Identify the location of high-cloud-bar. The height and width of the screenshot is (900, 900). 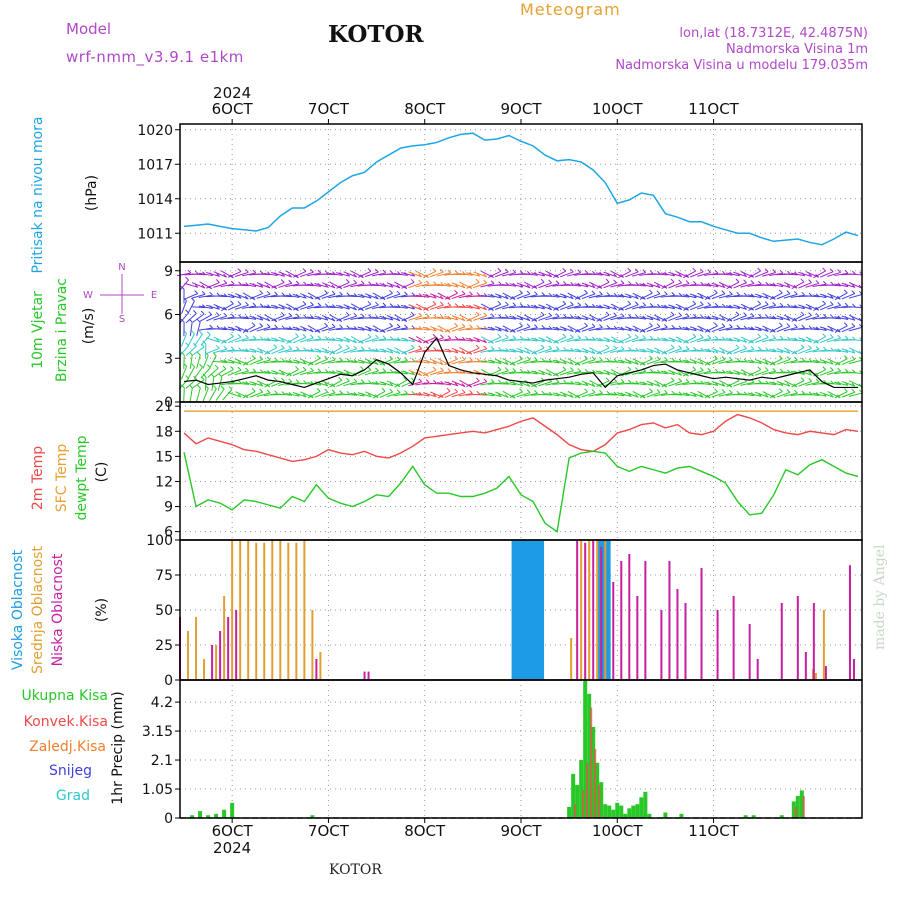
(518, 610).